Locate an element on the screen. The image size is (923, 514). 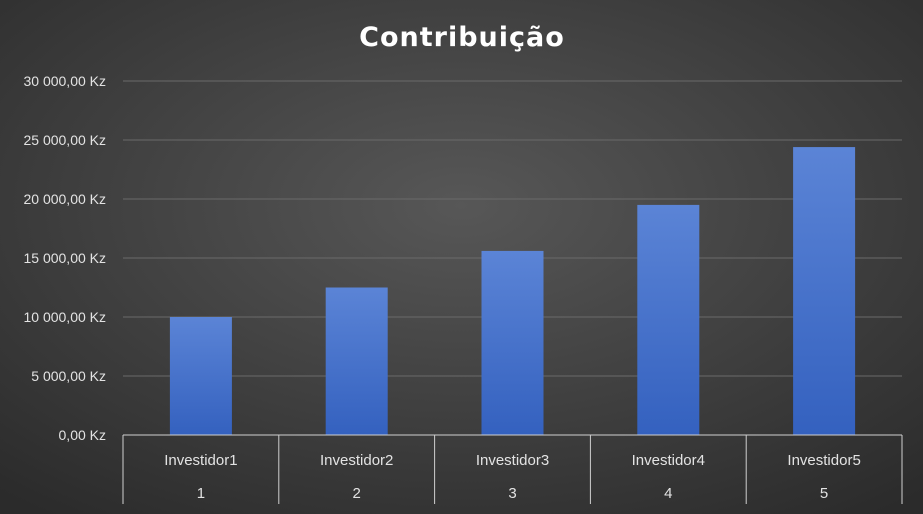
x-category-label: Investidor2 is located at coordinates (356, 460).